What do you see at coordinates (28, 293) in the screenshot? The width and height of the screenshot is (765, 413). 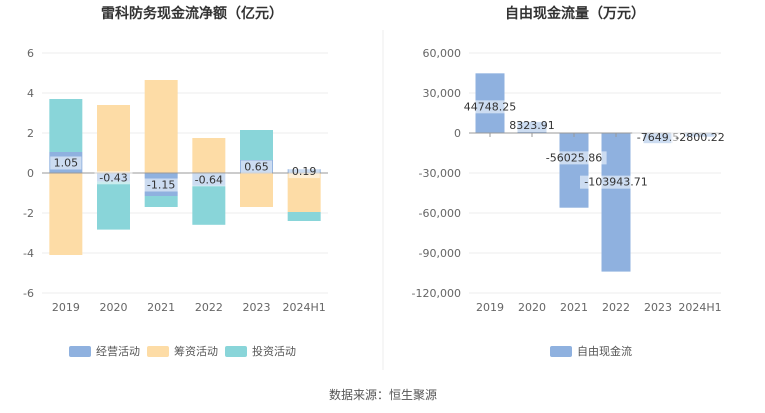 I see `left-y-tick-label: -6` at bounding box center [28, 293].